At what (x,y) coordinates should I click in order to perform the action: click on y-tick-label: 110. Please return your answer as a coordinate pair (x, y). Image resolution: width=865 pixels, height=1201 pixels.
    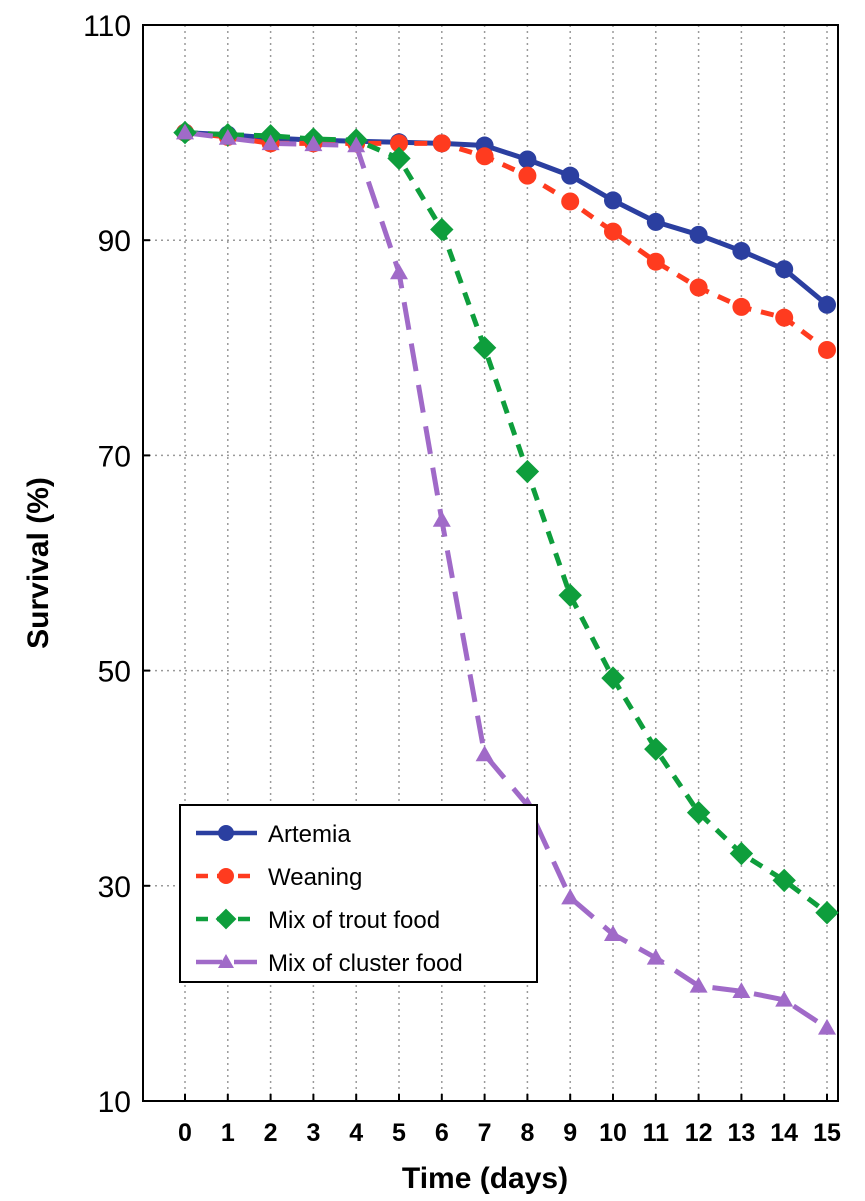
    Looking at the image, I should click on (107, 26).